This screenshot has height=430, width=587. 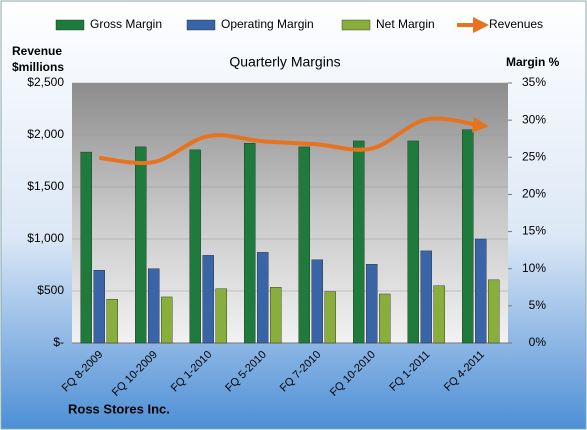 I want to click on y2-tick-label: 0%, so click(x=538, y=342).